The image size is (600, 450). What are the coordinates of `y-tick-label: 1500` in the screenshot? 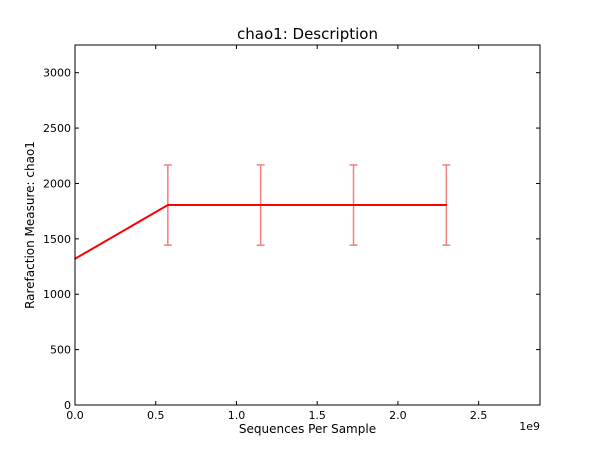 It's located at (57, 239).